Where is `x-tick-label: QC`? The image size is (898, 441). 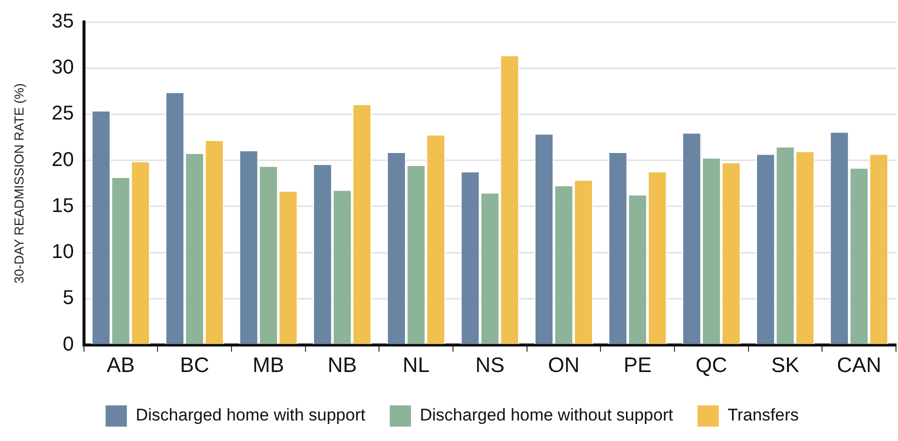 x-tick-label: QC is located at coordinates (712, 366).